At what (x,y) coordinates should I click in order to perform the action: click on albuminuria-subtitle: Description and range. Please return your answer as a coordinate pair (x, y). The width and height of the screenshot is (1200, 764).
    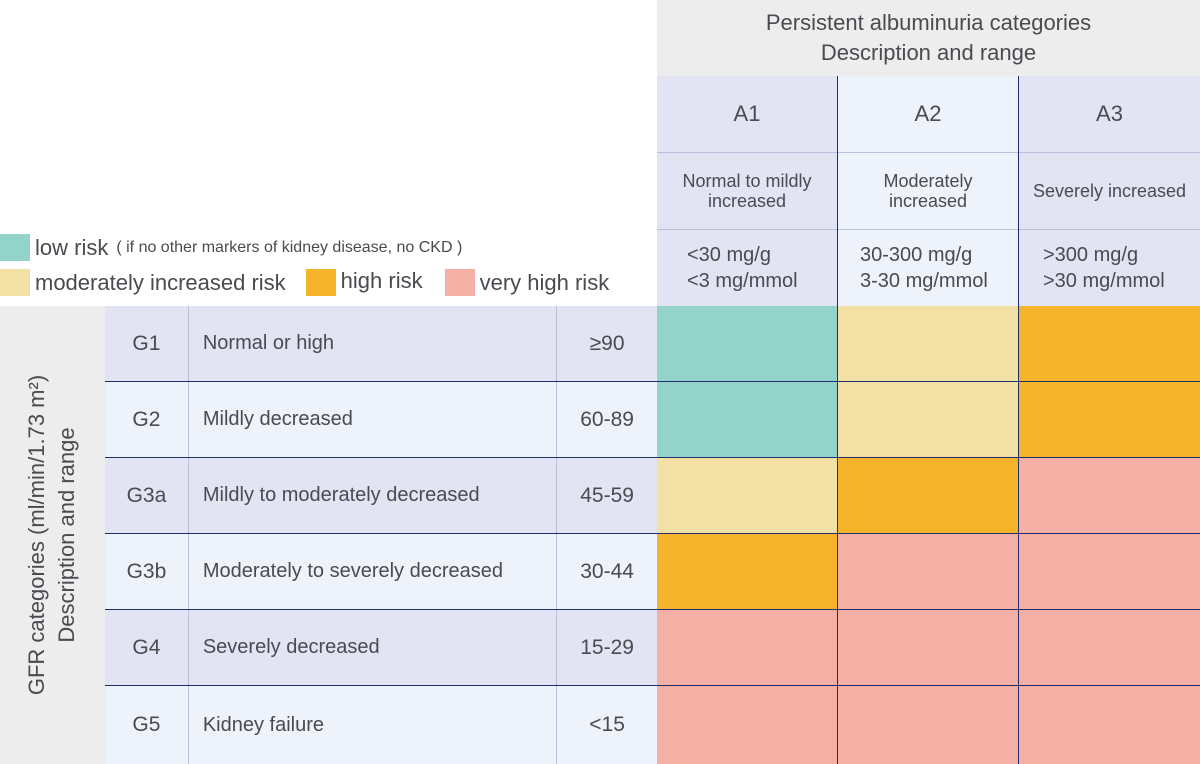
    Looking at the image, I should click on (928, 52).